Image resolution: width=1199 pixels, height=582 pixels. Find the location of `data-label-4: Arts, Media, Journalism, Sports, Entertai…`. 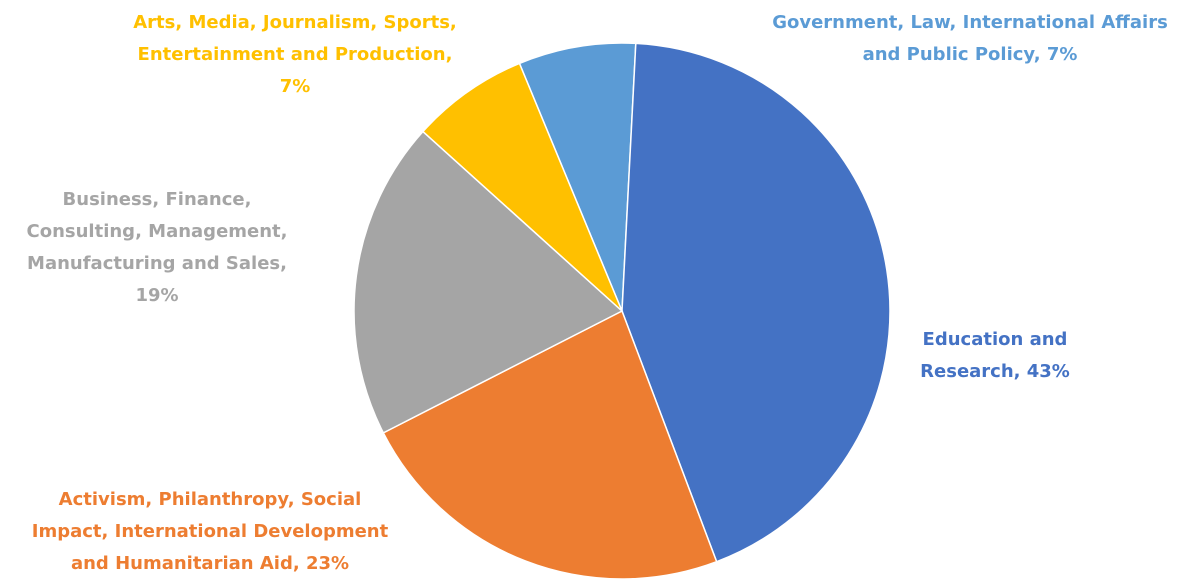

data-label-4: Arts, Media, Journalism, Sports, Entertai… is located at coordinates (295, 54).